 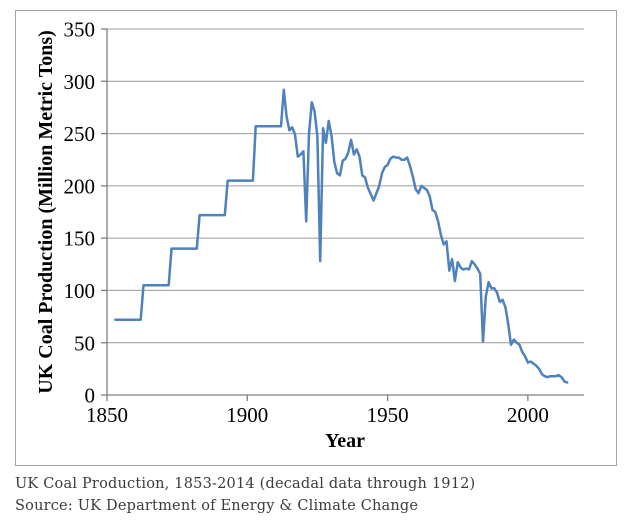 I want to click on x-tick-label-2000: 2000, so click(x=528, y=415).